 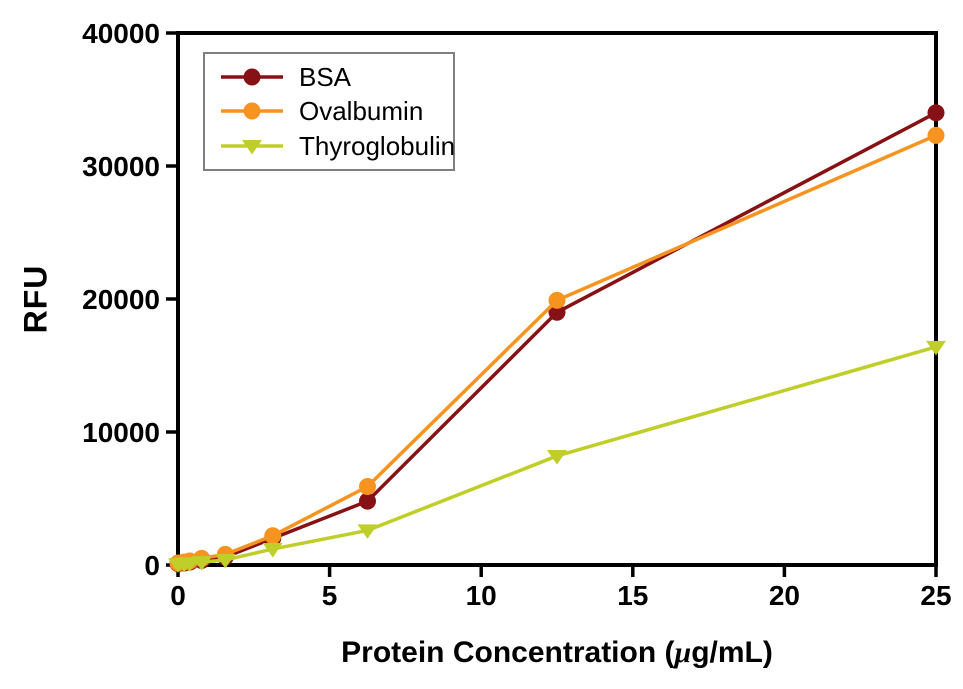 What do you see at coordinates (732, 652) in the screenshot?
I see `x-axis-title-suffix: g/mL)` at bounding box center [732, 652].